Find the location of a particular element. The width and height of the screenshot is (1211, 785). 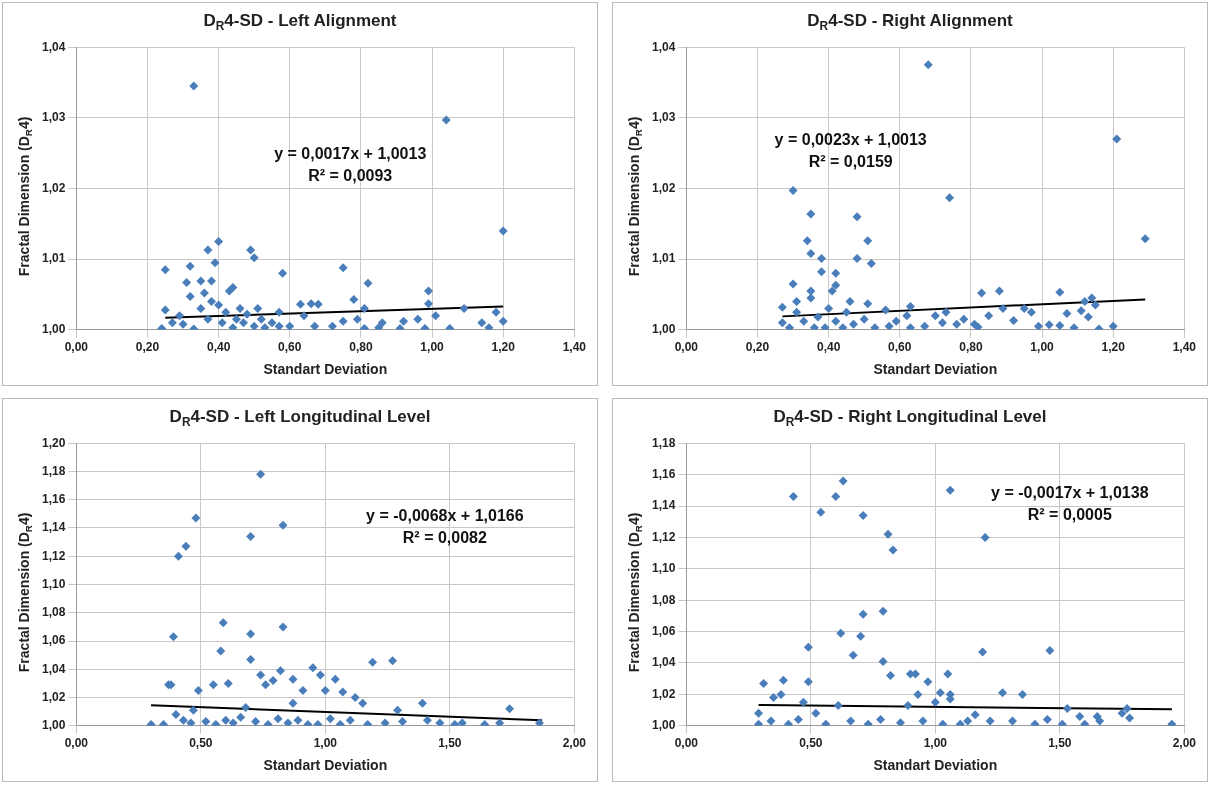

chart-title: D$_{R}$4-SD - Right Longitudinal Level is located at coordinates (910, 418).